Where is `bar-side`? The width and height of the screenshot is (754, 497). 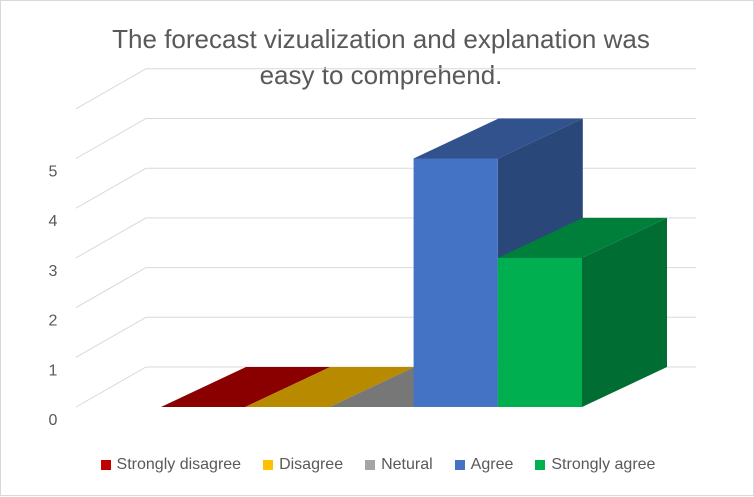
bar-side is located at coordinates (624, 312).